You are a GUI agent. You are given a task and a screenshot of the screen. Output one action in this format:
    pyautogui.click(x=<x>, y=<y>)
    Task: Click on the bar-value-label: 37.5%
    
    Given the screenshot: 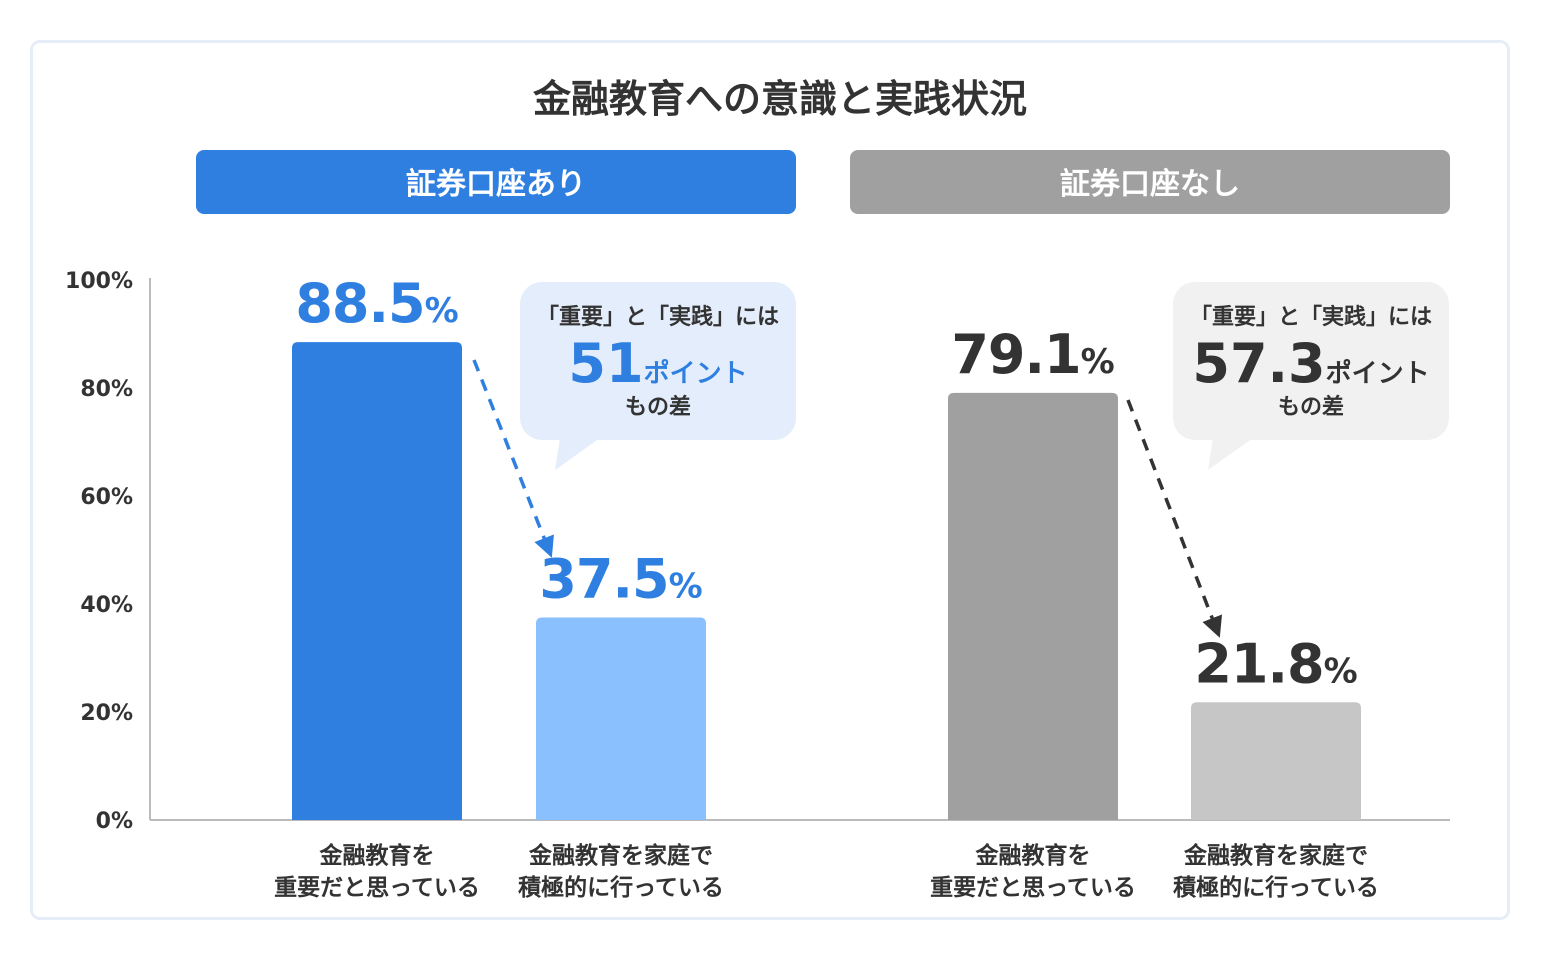 What is the action you would take?
    pyautogui.click(x=620, y=579)
    